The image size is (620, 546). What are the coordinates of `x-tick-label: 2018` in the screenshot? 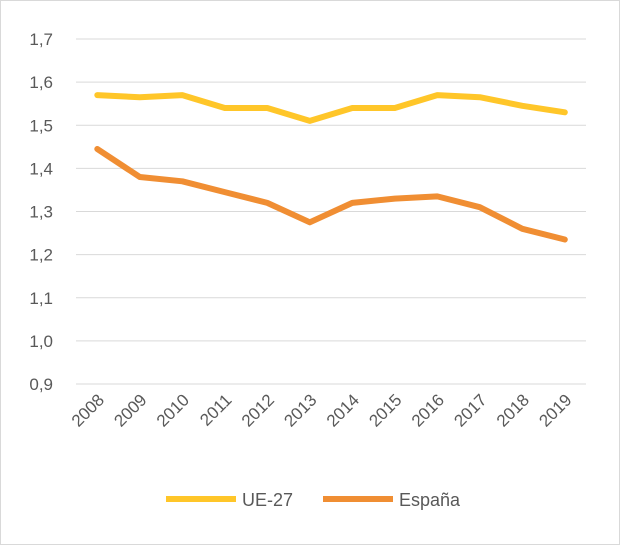 It's located at (513, 410).